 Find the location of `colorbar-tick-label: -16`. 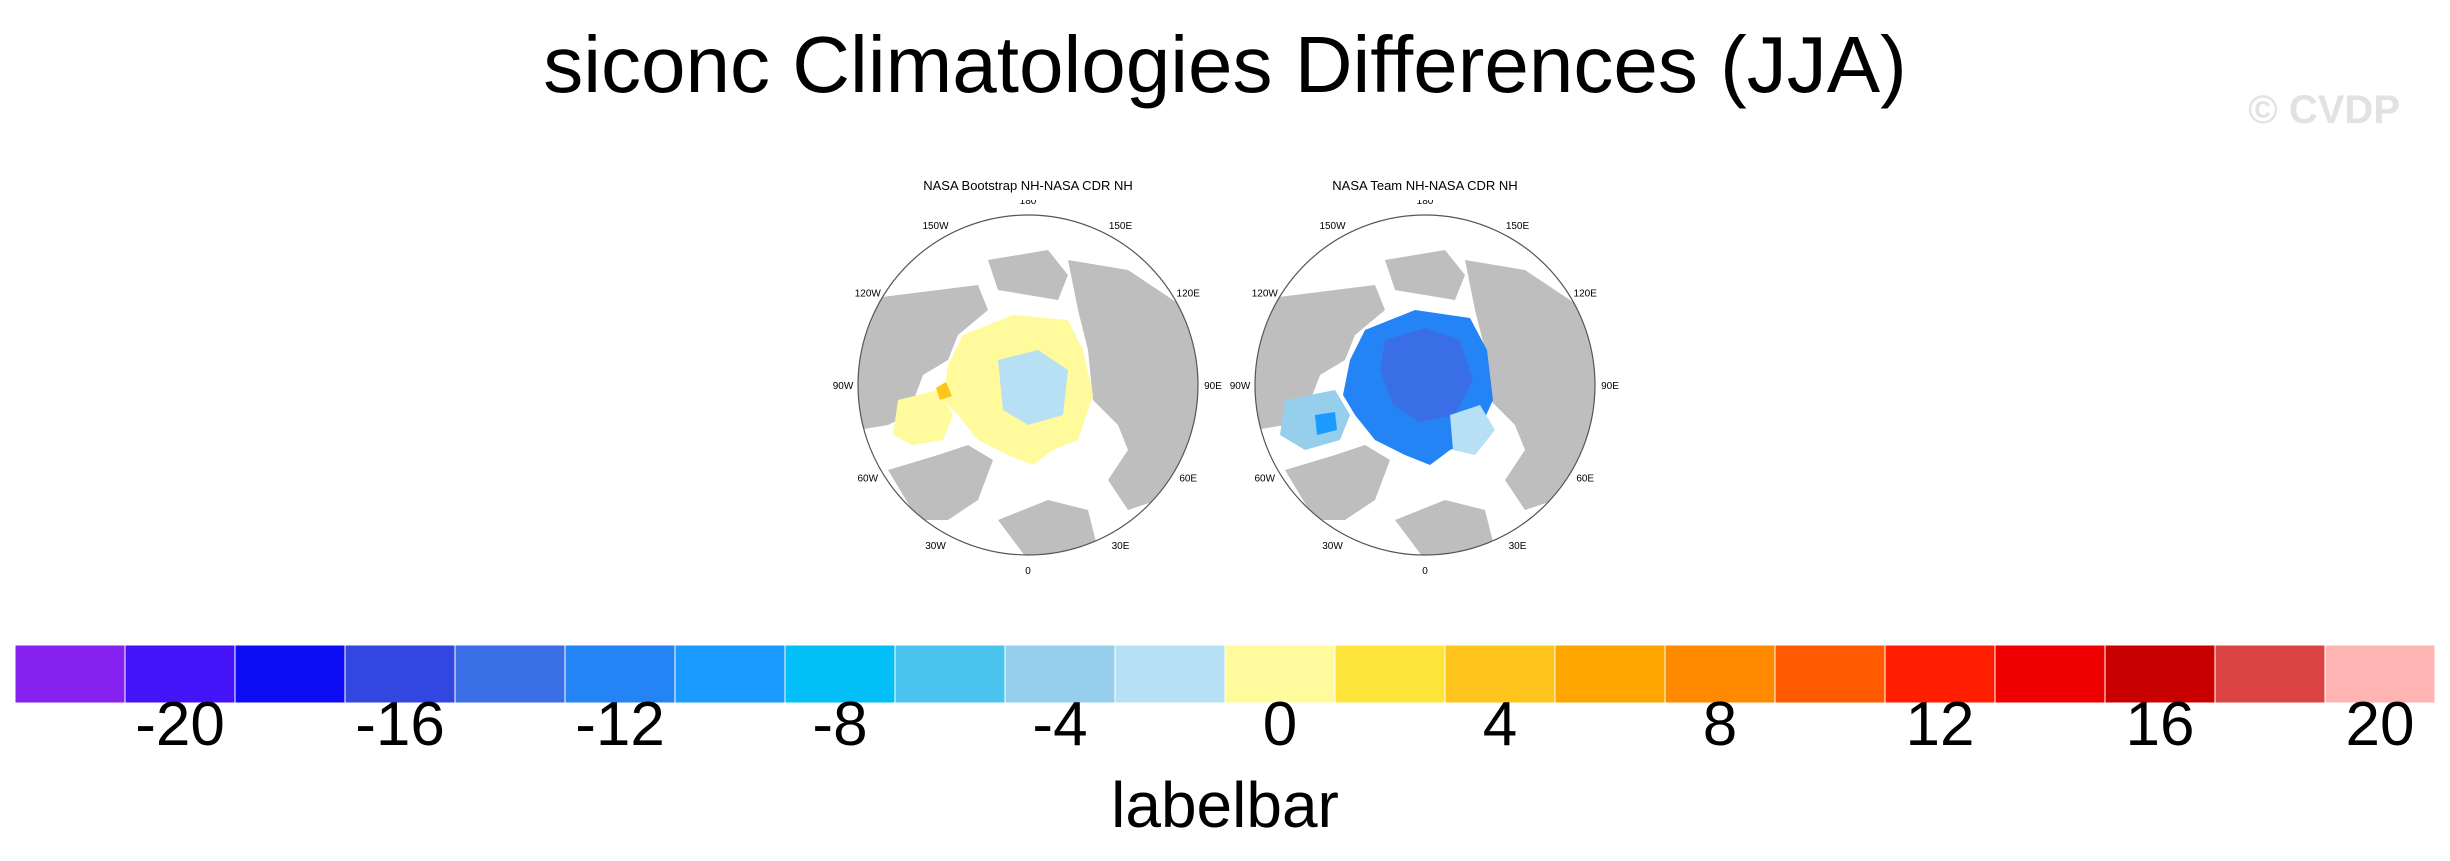

colorbar-tick-label: -16 is located at coordinates (400, 724).